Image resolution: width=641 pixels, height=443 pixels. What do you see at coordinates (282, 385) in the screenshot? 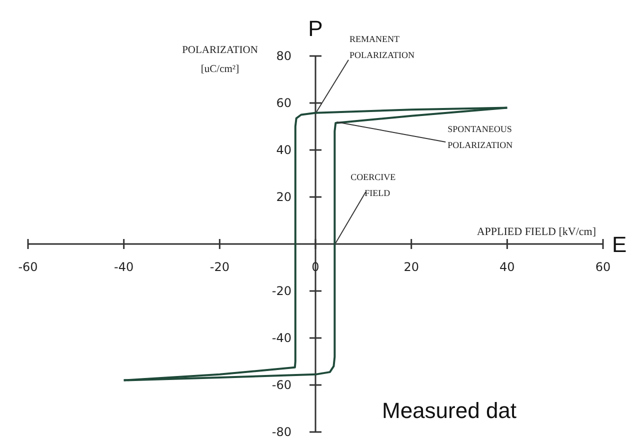
I see `y-tick-label: -60` at bounding box center [282, 385].